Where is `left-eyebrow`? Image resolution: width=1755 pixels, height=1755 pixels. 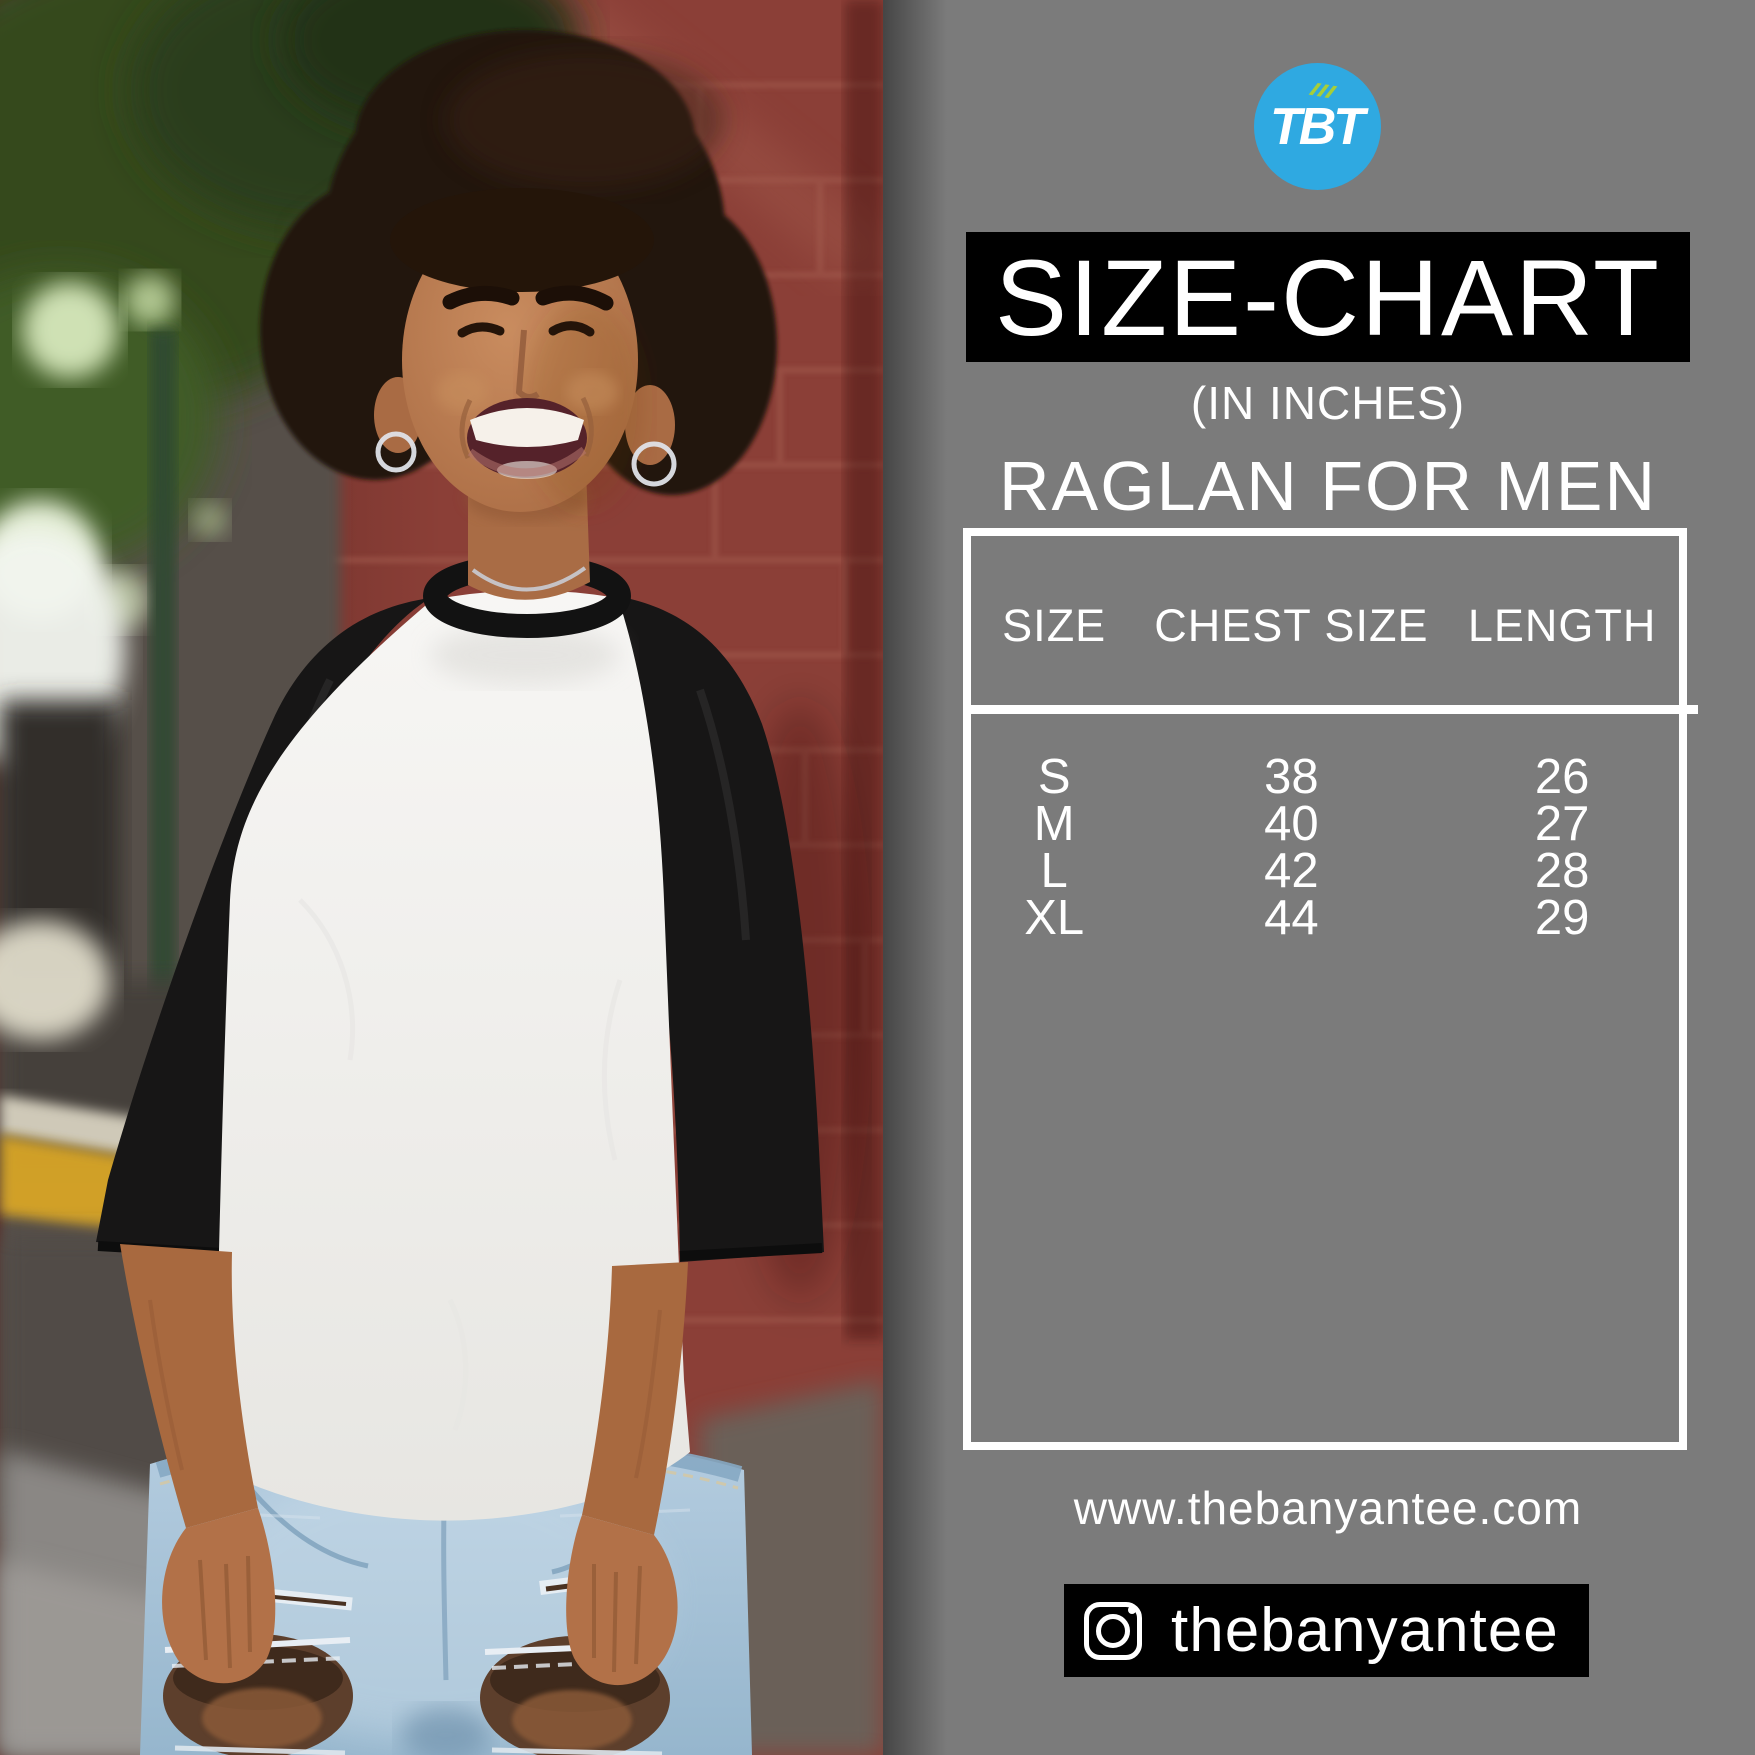 left-eyebrow is located at coordinates (481, 297).